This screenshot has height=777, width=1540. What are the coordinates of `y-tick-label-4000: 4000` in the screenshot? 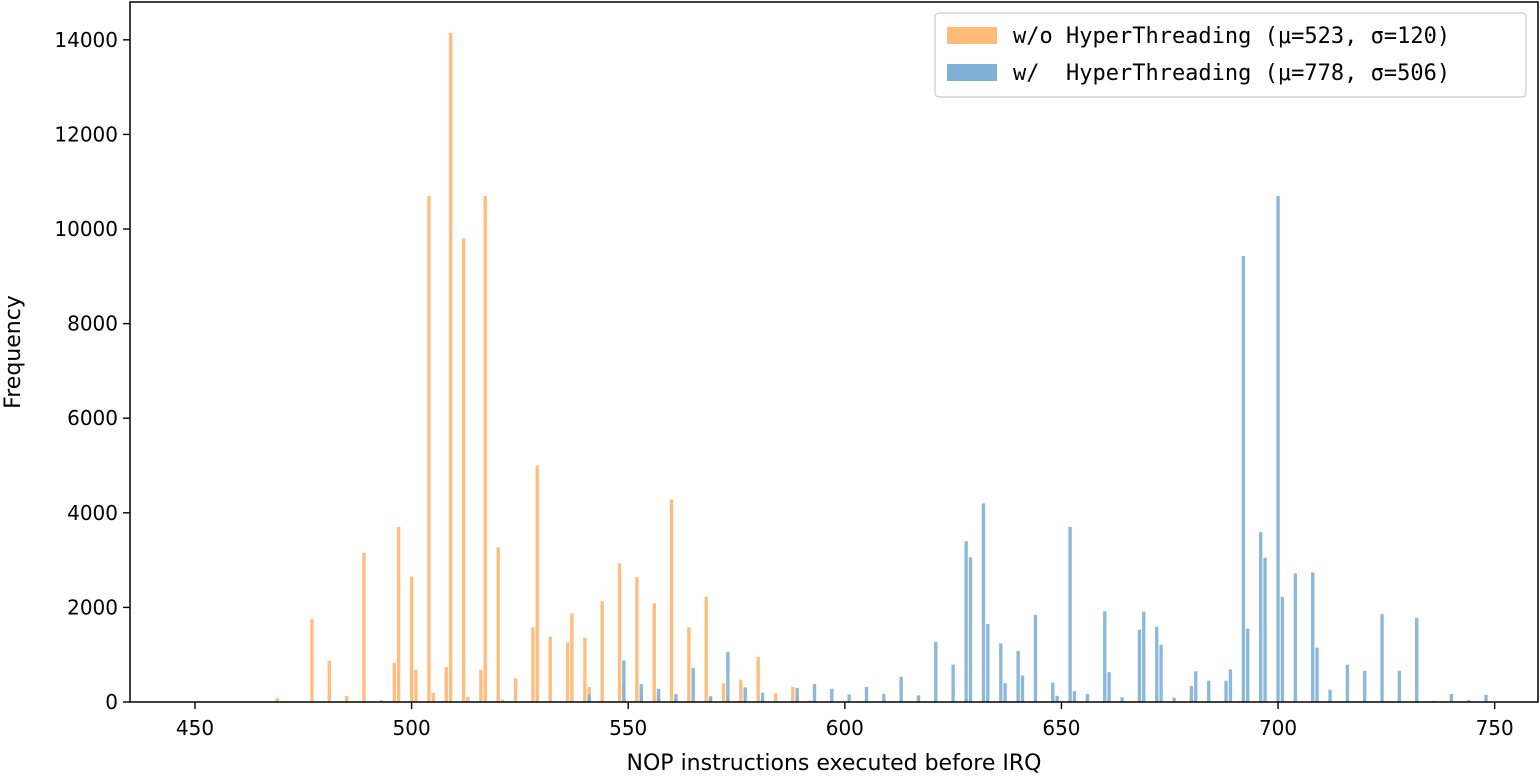 It's located at (92, 513).